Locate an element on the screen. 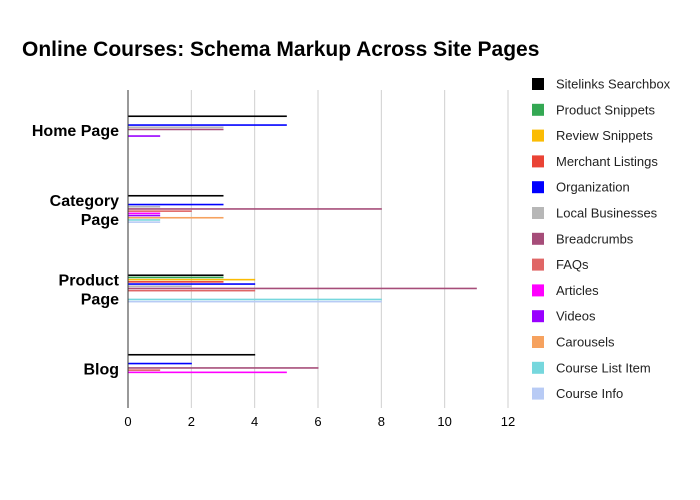  category-label: Product is located at coordinates (89, 280).